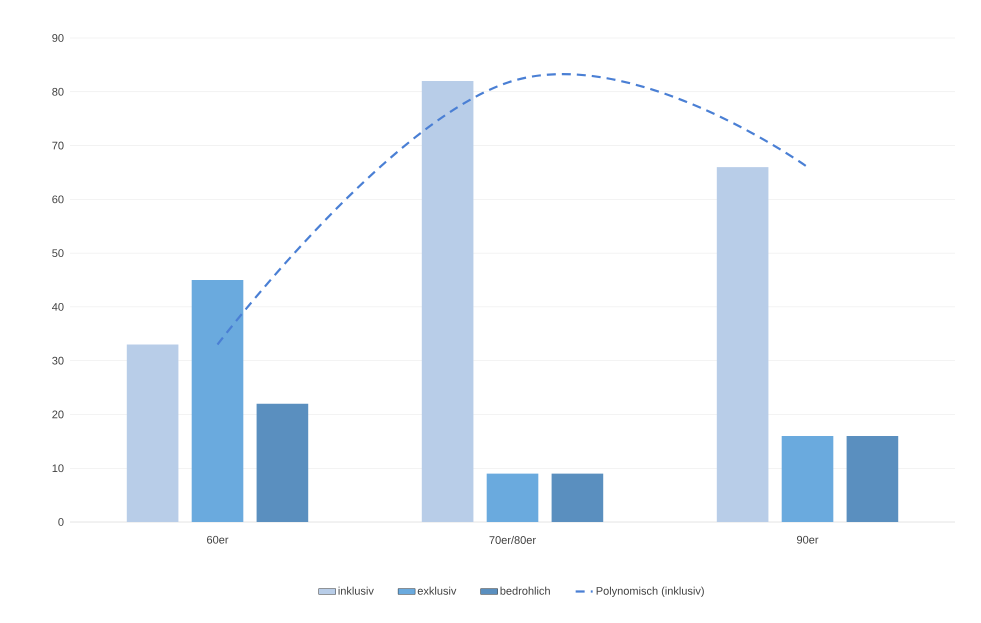 Image resolution: width=981 pixels, height=623 pixels. I want to click on y-tick-label: 90, so click(58, 38).